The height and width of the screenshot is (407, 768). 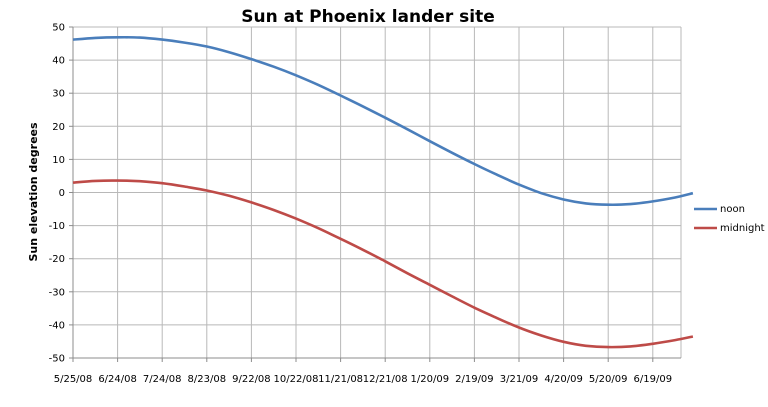 What do you see at coordinates (732, 209) in the screenshot?
I see `legend-label-noon: noon` at bounding box center [732, 209].